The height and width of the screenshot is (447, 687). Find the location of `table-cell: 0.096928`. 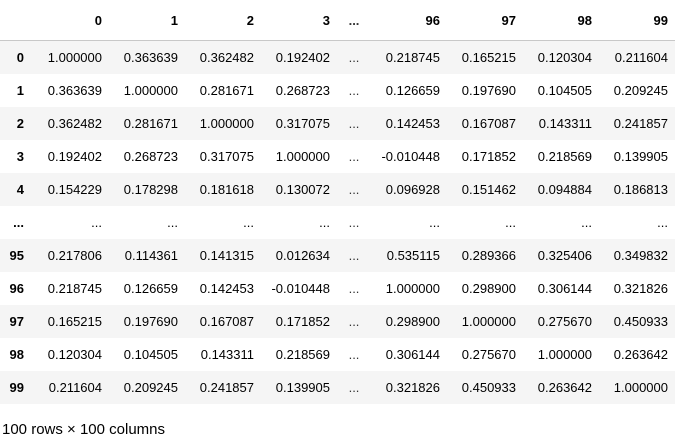

table-cell: 0.096928 is located at coordinates (412, 189).